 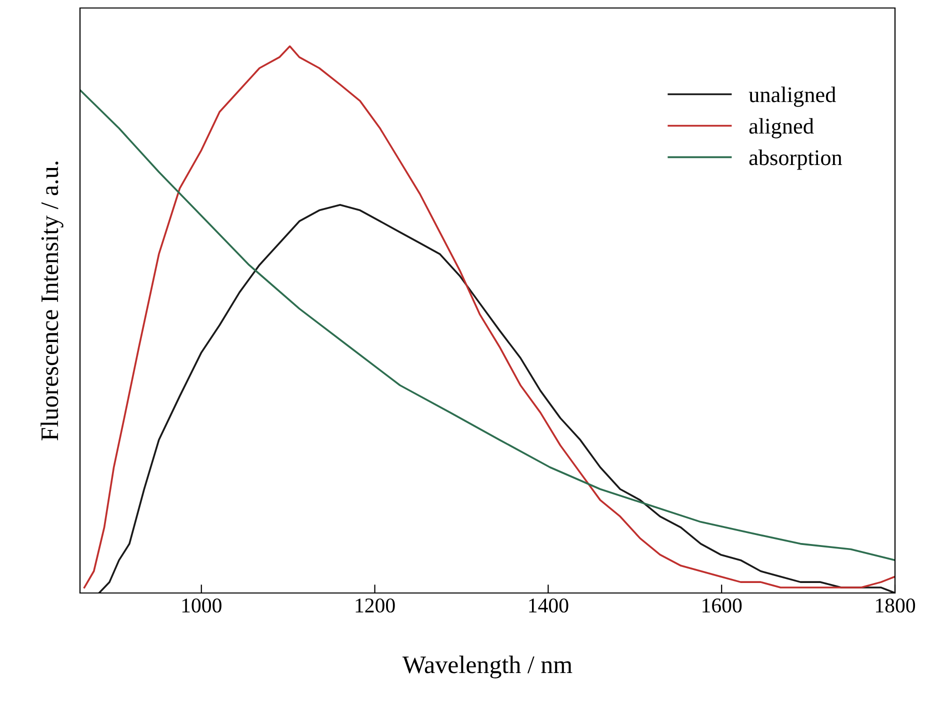 I want to click on legend-label: unaligned, so click(x=792, y=96).